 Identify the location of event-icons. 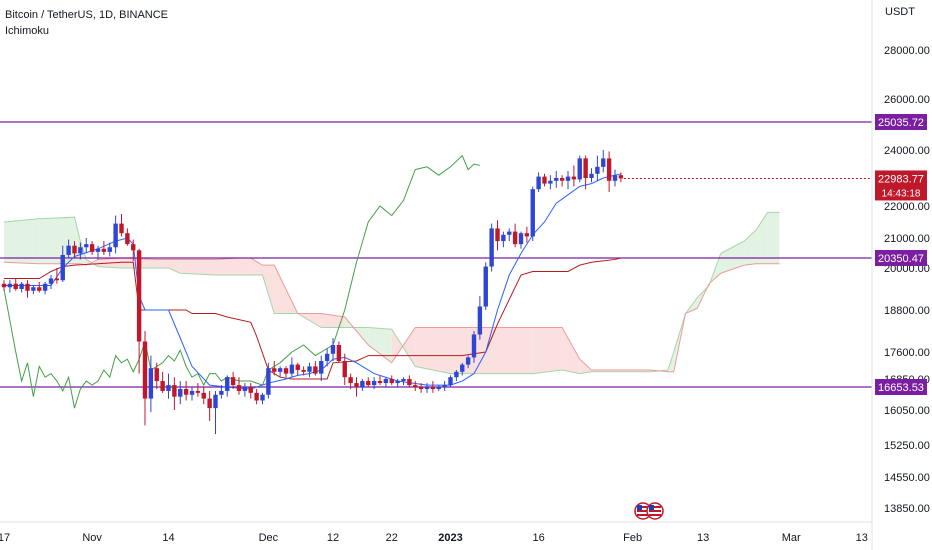
(649, 511).